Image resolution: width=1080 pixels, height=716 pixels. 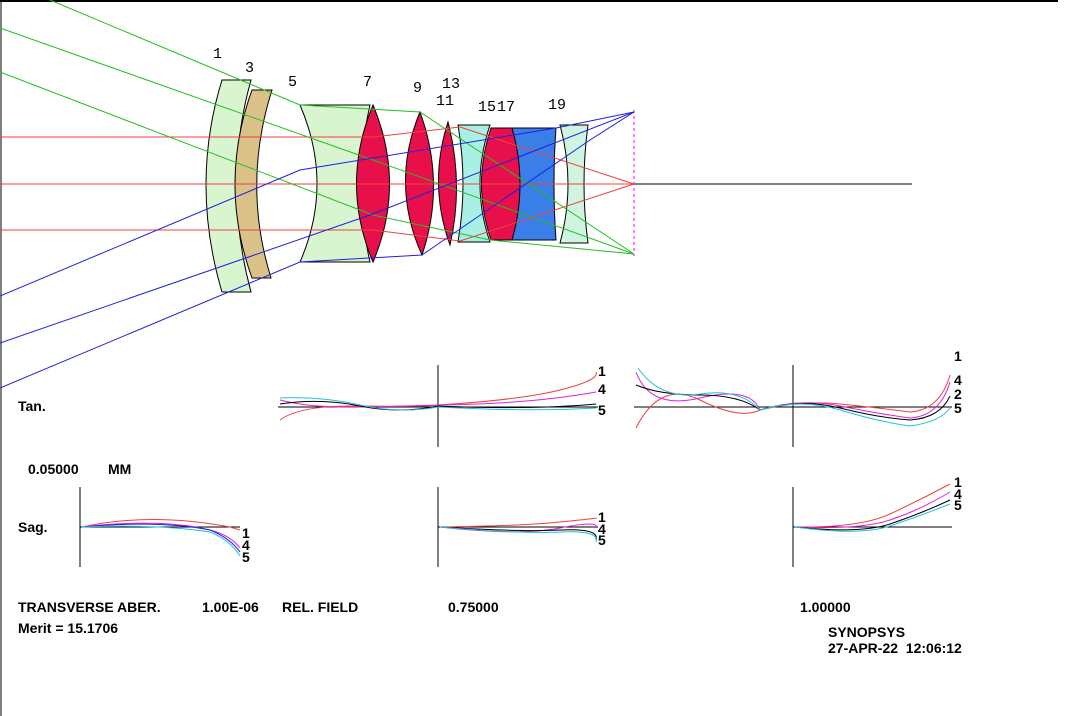 What do you see at coordinates (958, 394) in the screenshot?
I see `curve-label: 2` at bounding box center [958, 394].